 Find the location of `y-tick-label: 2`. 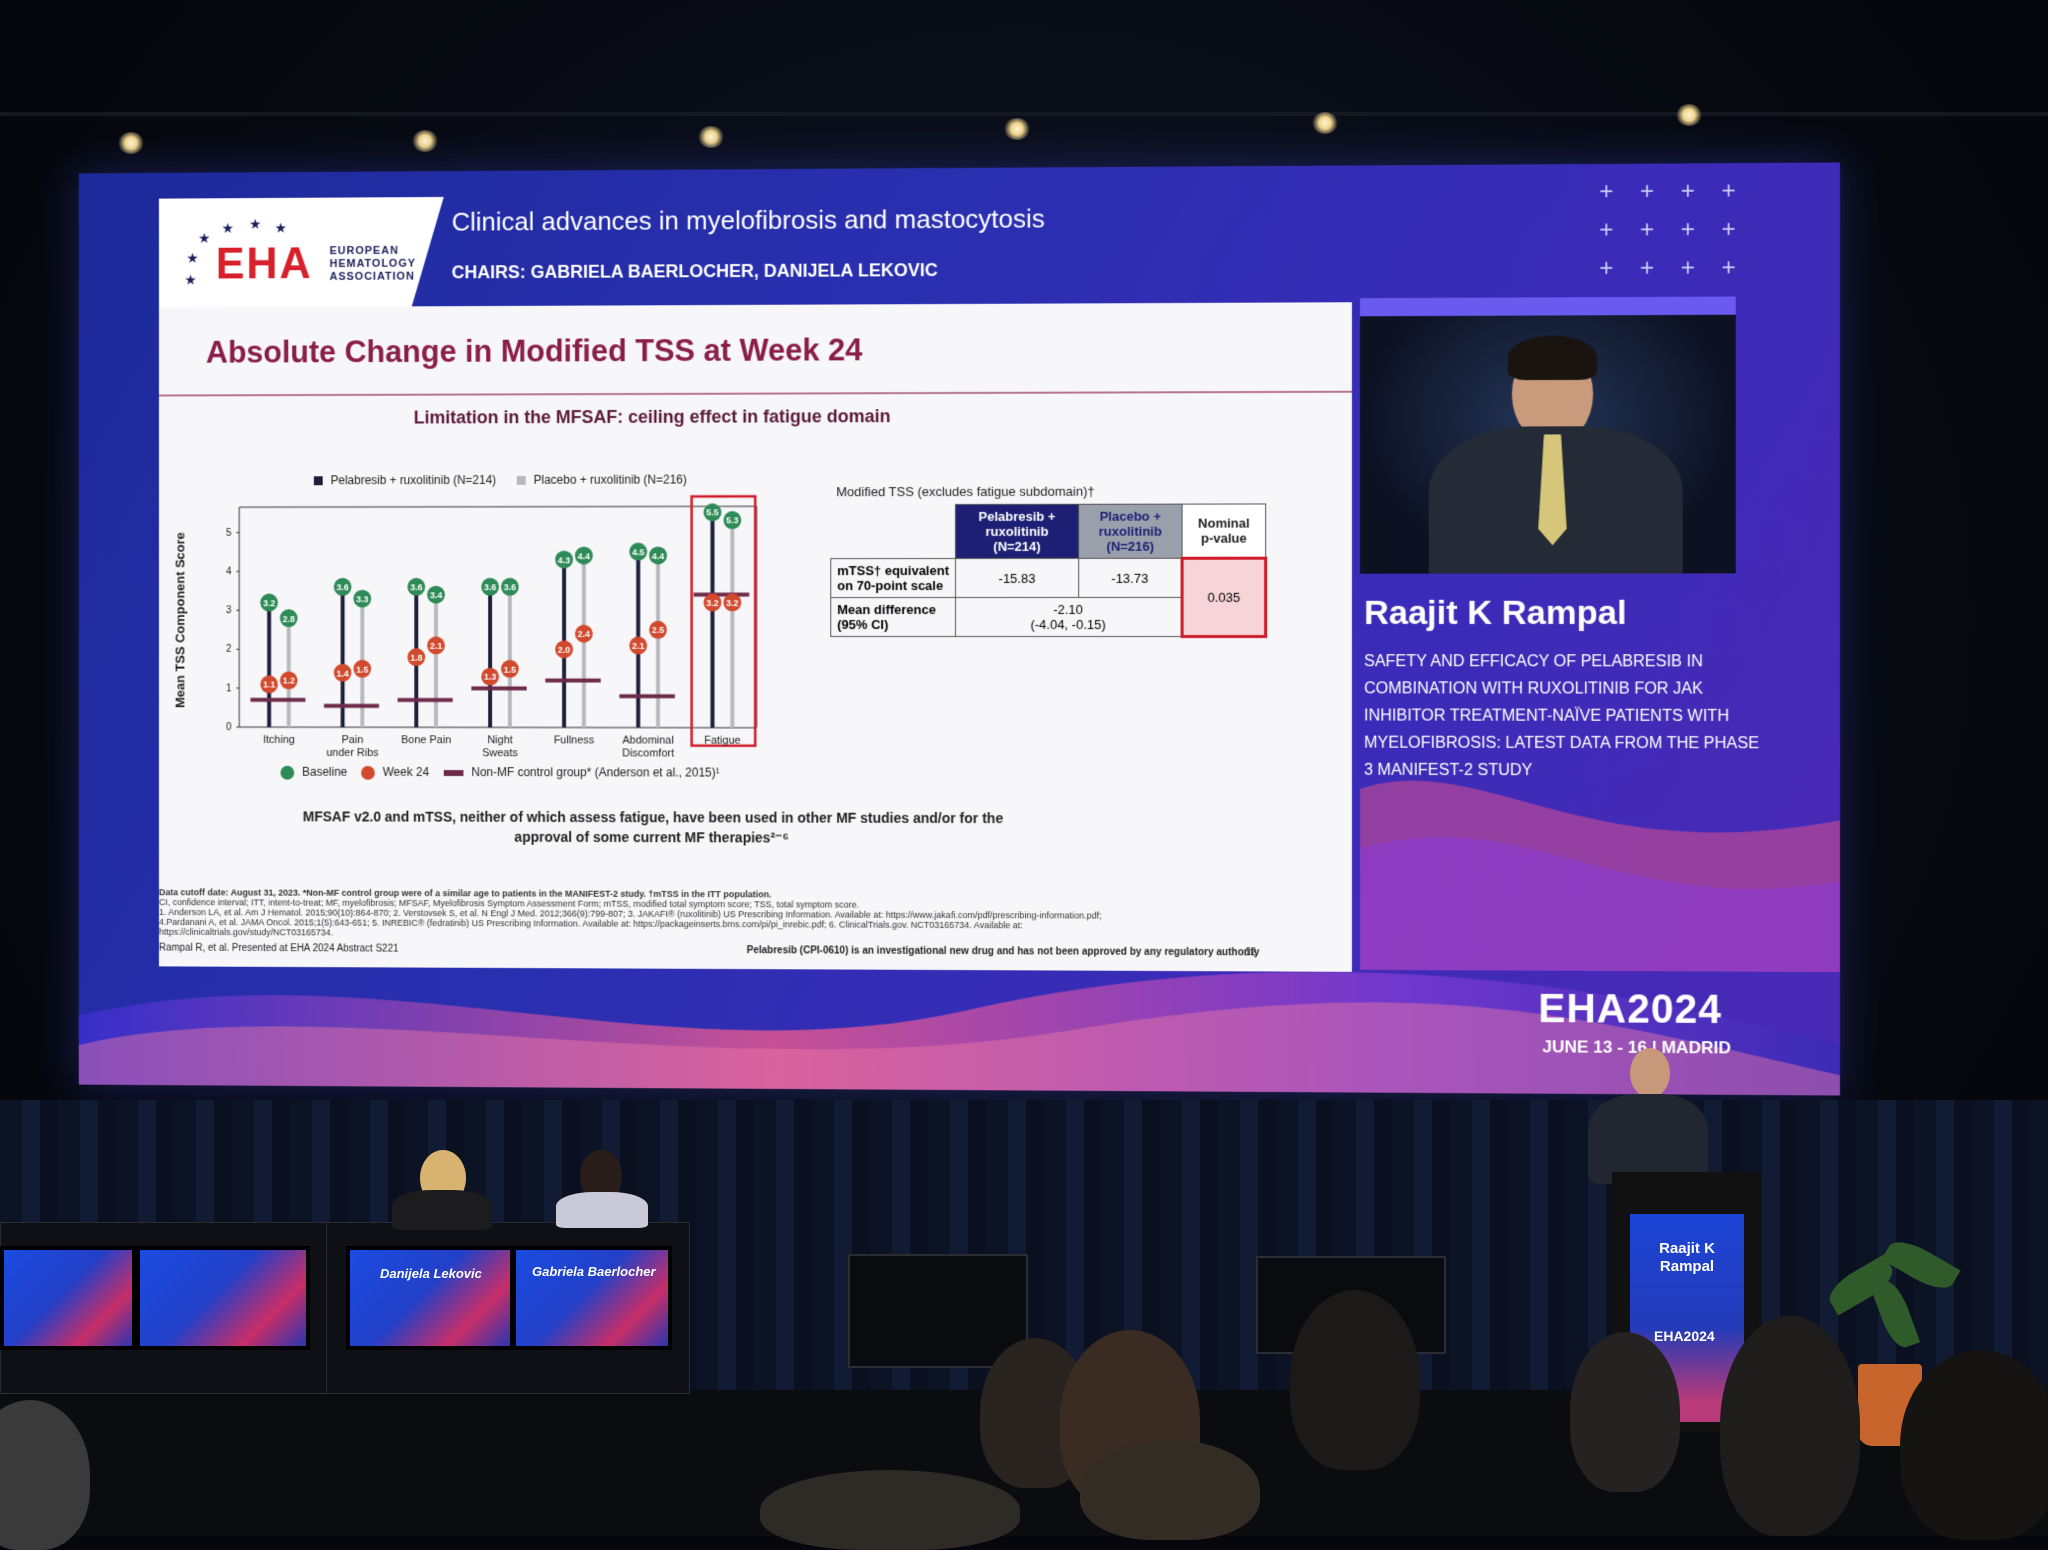

y-tick-label: 2 is located at coordinates (229, 649).